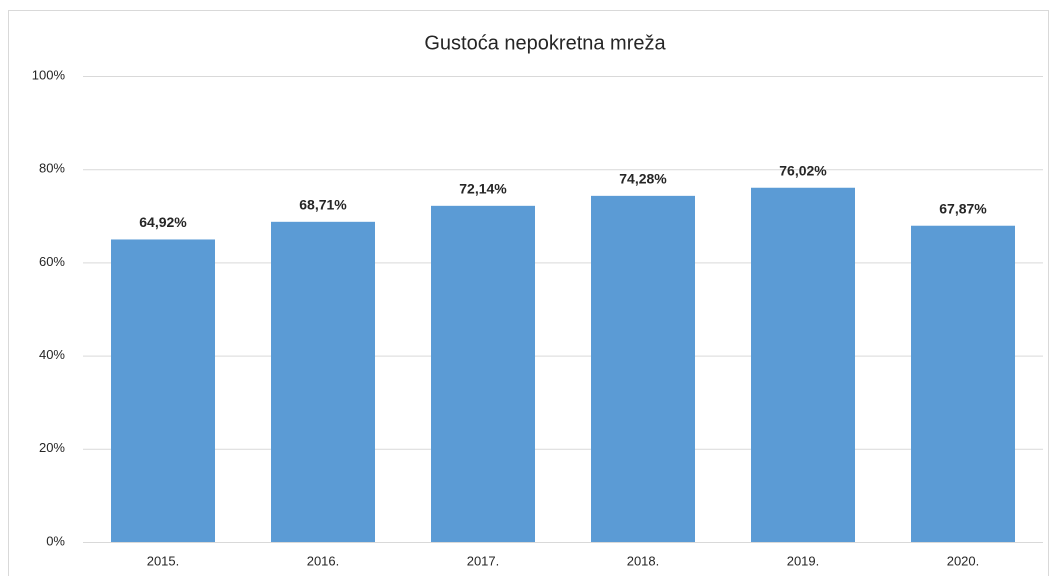 This screenshot has height=576, width=1051. Describe the element at coordinates (483, 189) in the screenshot. I see `value-label: 72,14%` at that location.